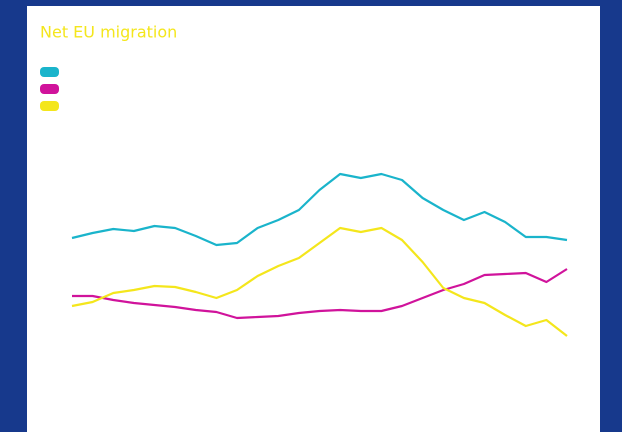 The image size is (622, 432). Describe the element at coordinates (108, 32) in the screenshot. I see `chart-title: Net EU migration` at that location.